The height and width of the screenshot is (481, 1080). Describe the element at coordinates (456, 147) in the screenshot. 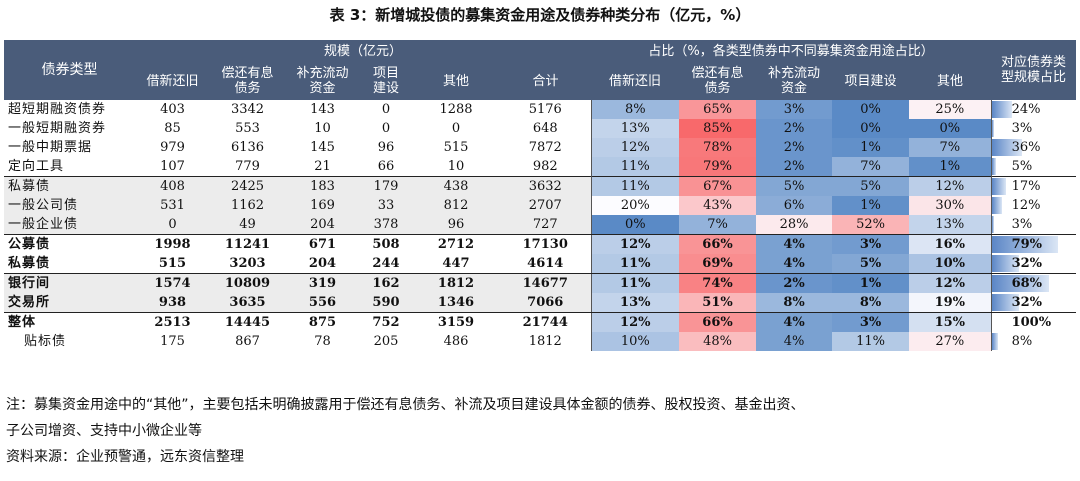

I see `scale-other-cell: 515` at that location.